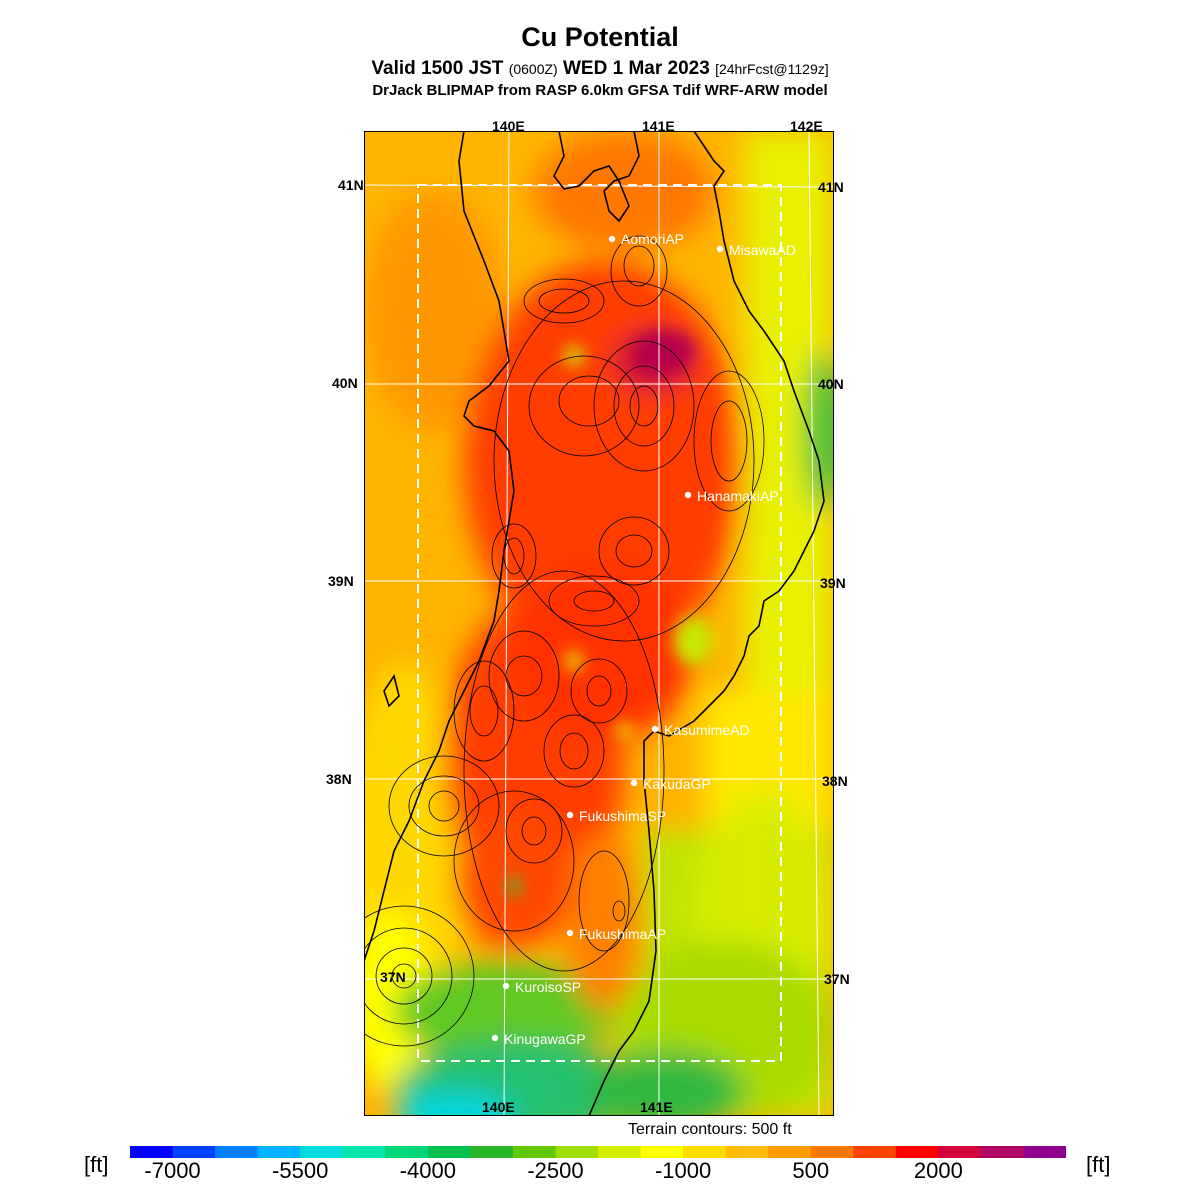 The height and width of the screenshot is (1200, 1200). What do you see at coordinates (427, 1170) in the screenshot?
I see `colorbar-tick-label: -4000` at bounding box center [427, 1170].